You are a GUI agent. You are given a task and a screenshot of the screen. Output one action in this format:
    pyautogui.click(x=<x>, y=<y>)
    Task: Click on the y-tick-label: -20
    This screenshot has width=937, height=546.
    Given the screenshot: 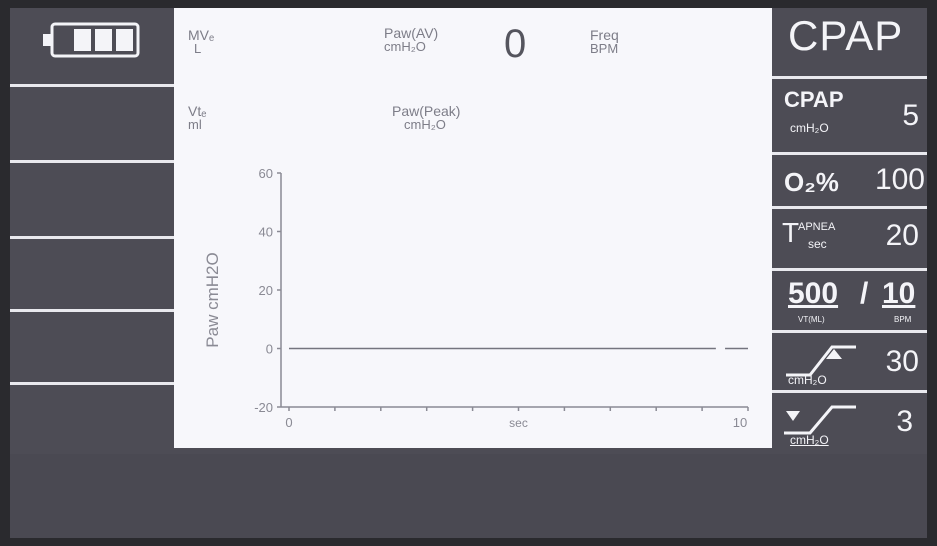 What is the action you would take?
    pyautogui.click(x=263, y=407)
    